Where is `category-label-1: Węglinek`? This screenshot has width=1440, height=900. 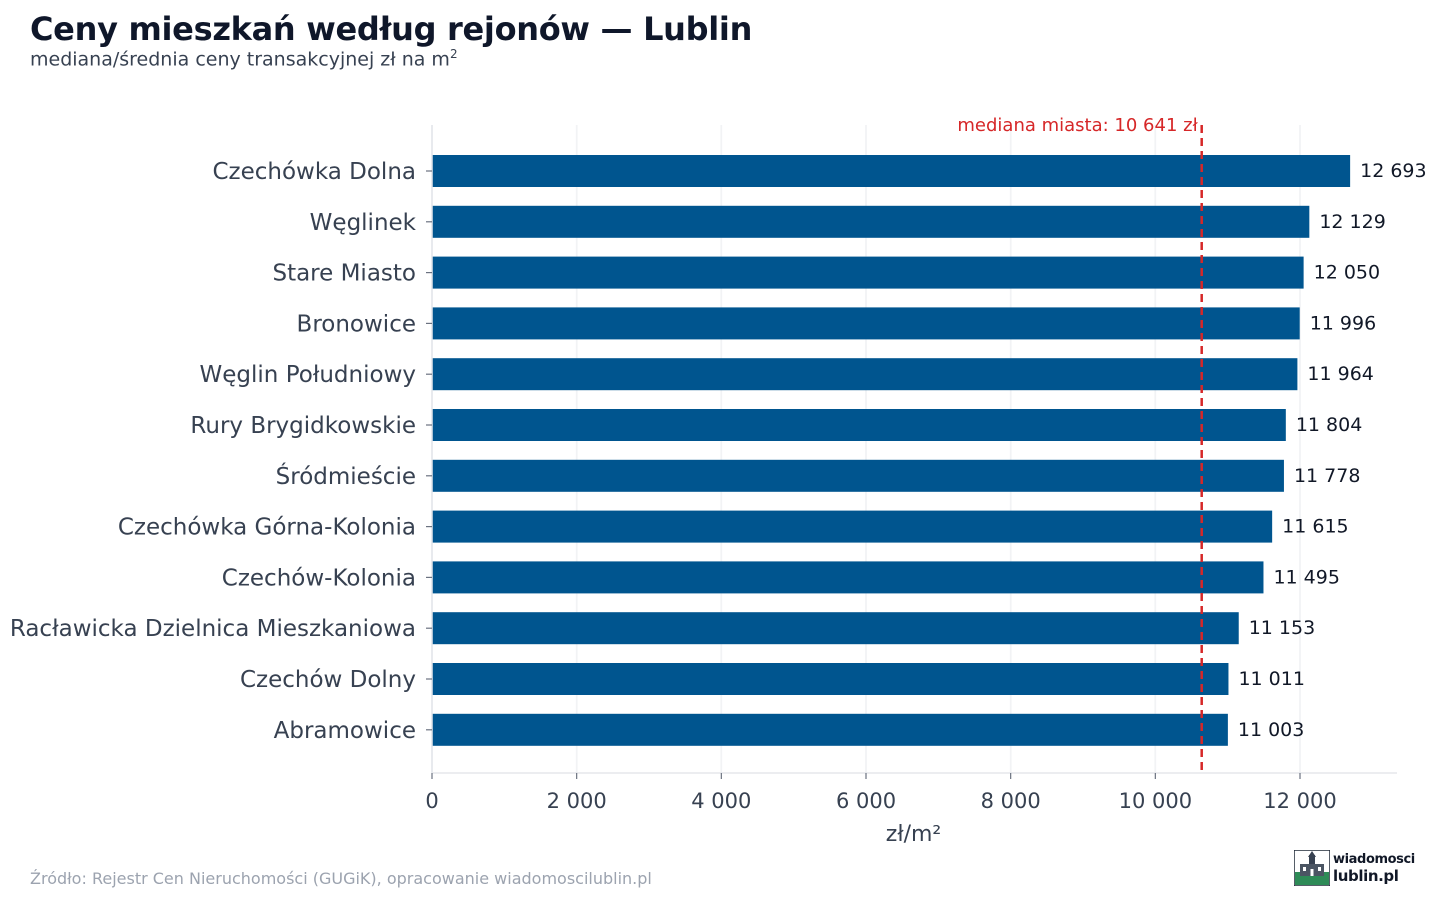
category-label-1: Węglinek is located at coordinates (363, 223).